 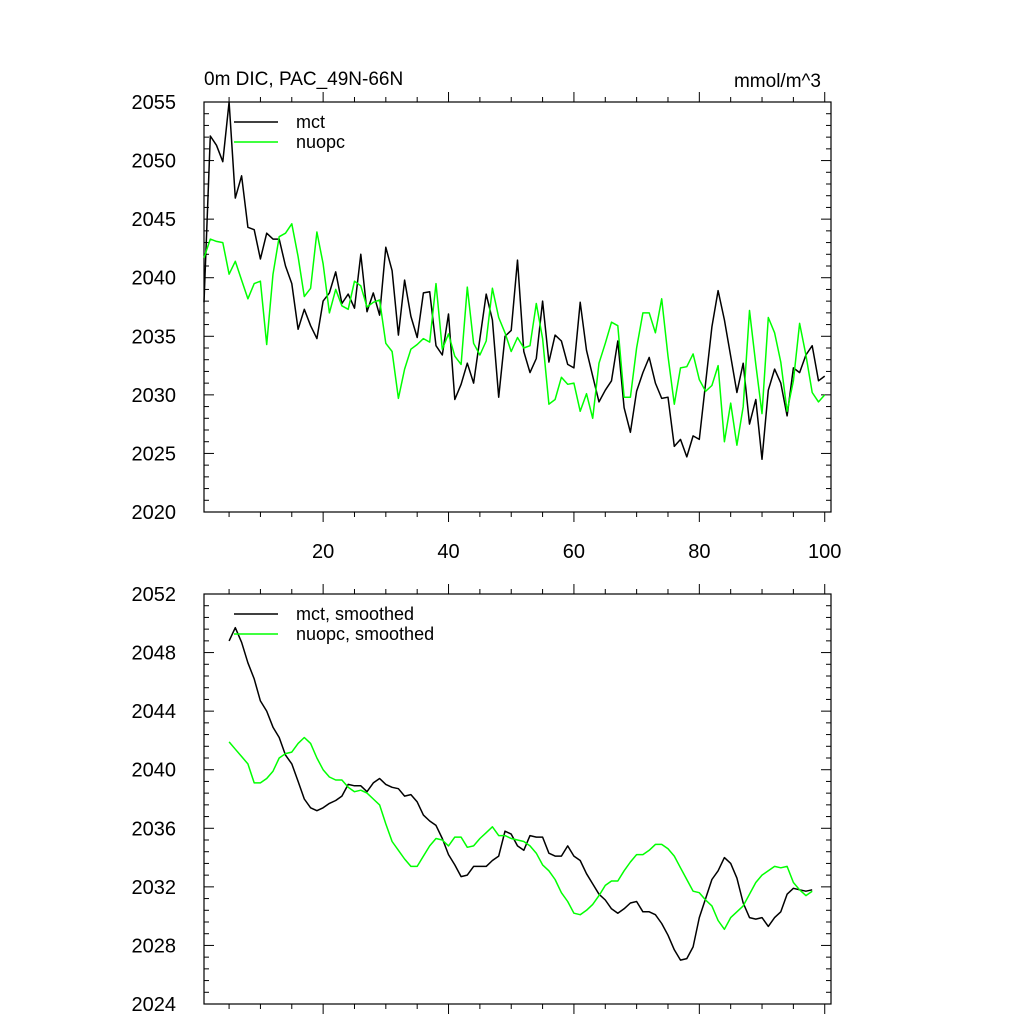 What do you see at coordinates (154, 888) in the screenshot?
I see `chart1-ytick-label: 2032` at bounding box center [154, 888].